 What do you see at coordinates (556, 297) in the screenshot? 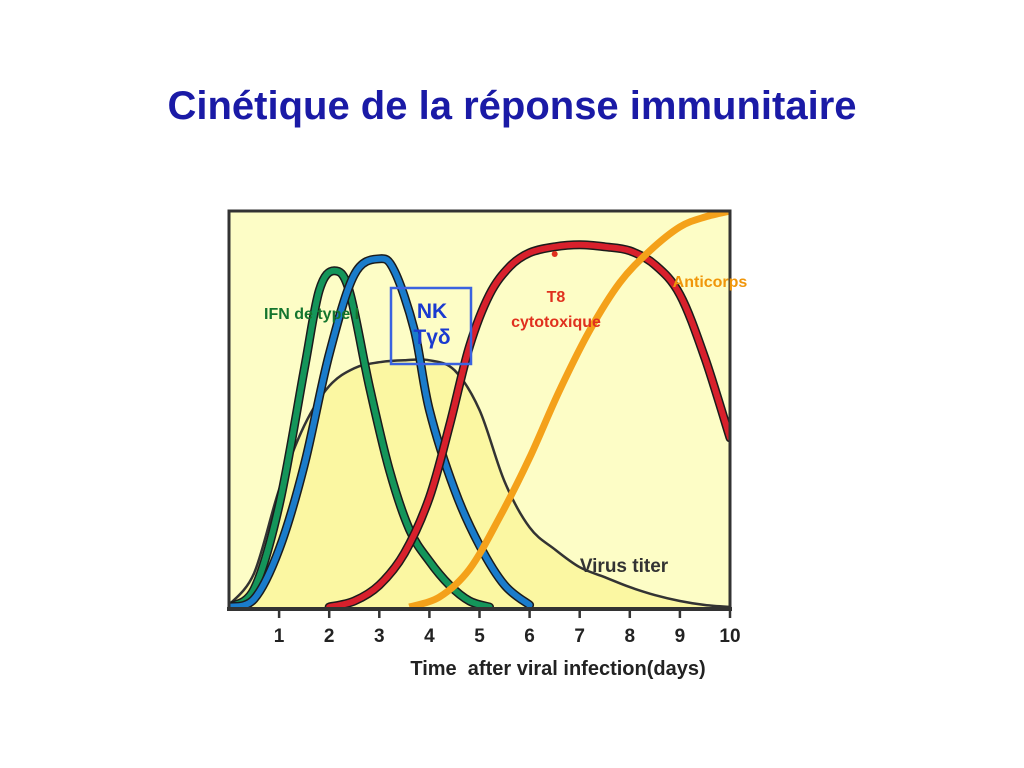
I see `t8-label-line1: T8` at bounding box center [556, 297].